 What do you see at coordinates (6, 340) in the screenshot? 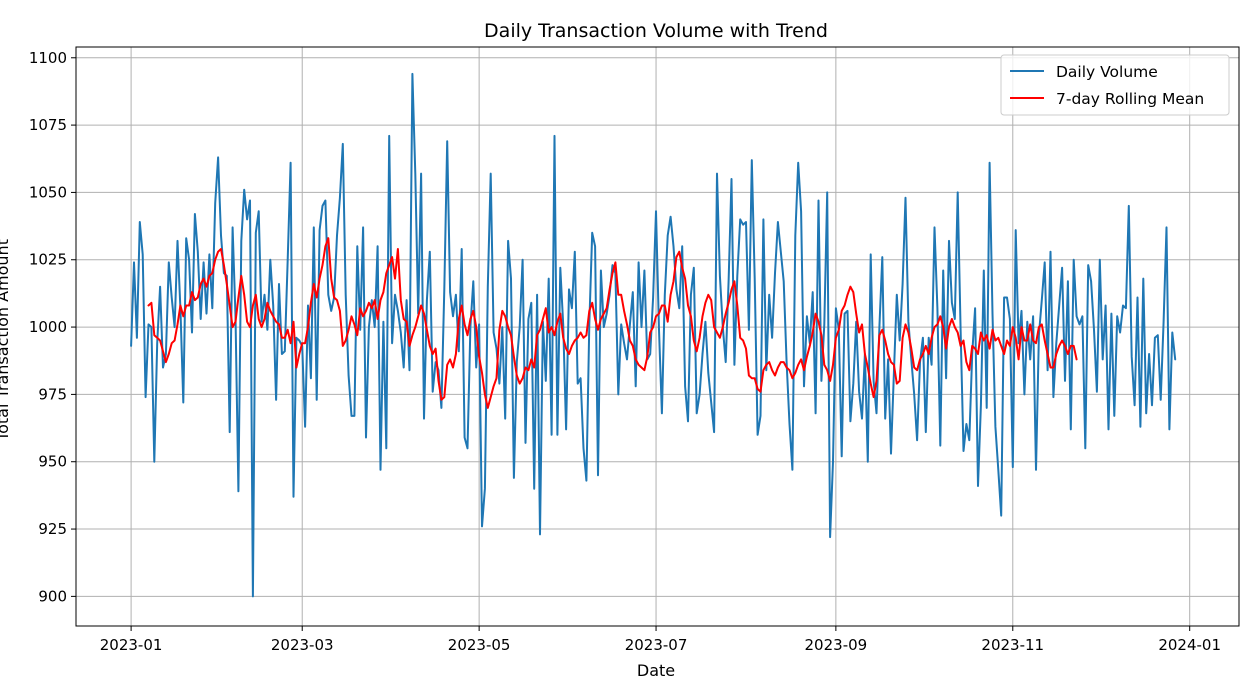
I see `y-axis-label: Total Transaction Amount` at bounding box center [6, 340].